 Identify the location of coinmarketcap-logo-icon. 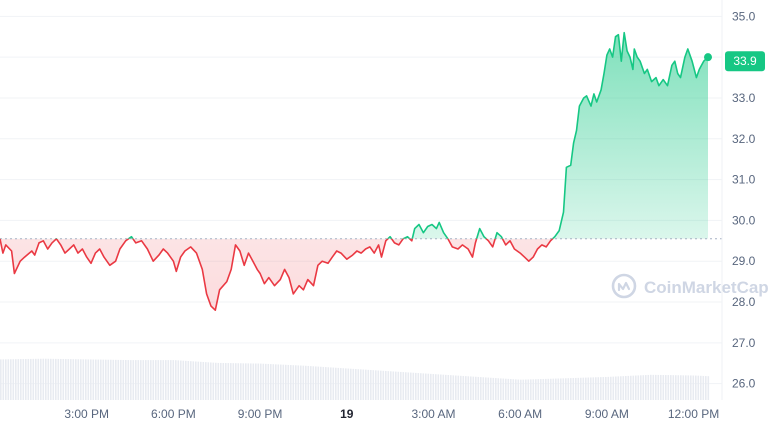
(624, 286).